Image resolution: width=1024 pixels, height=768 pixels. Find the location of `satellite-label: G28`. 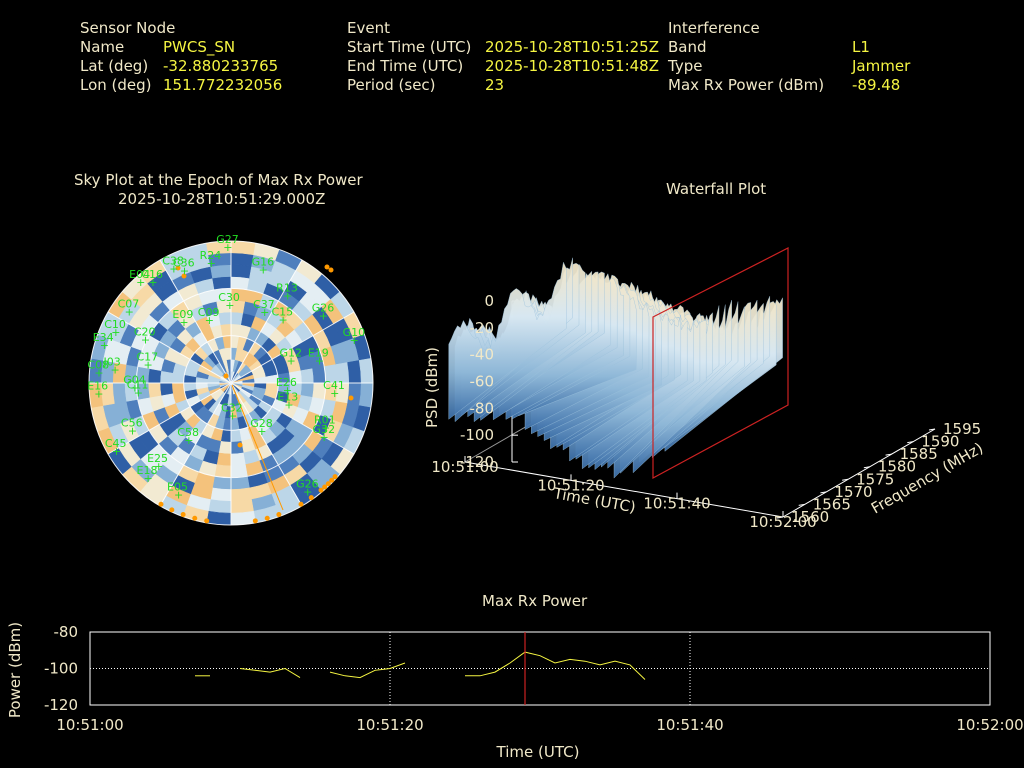

satellite-label: G28 is located at coordinates (261, 423).